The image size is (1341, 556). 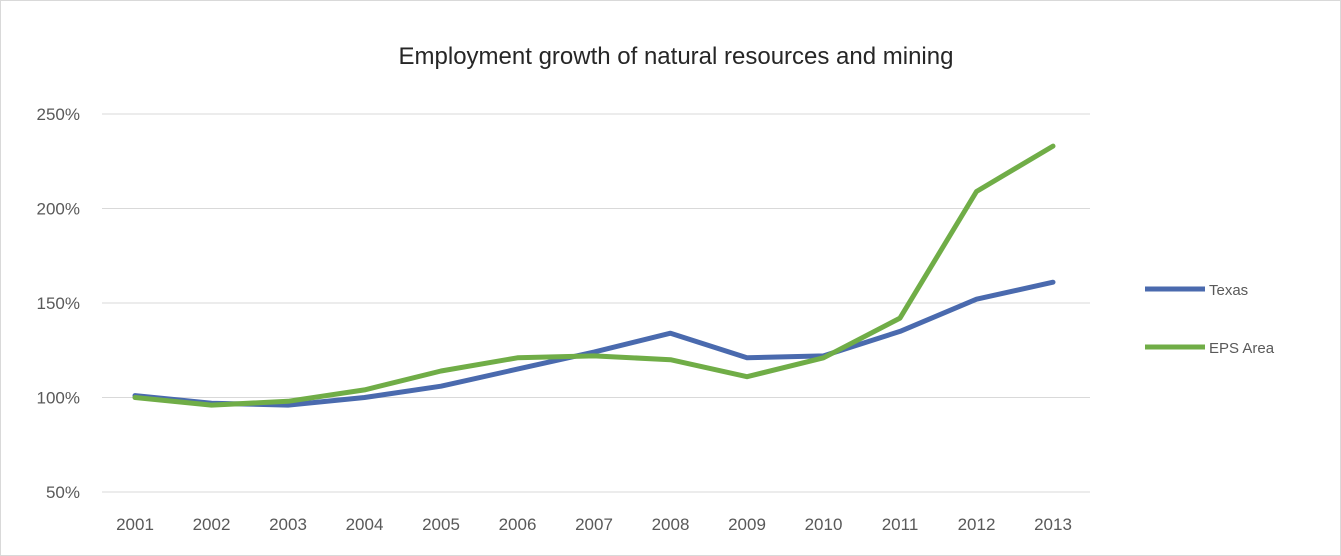 I want to click on legend-label: EPS Area, so click(x=1242, y=348).